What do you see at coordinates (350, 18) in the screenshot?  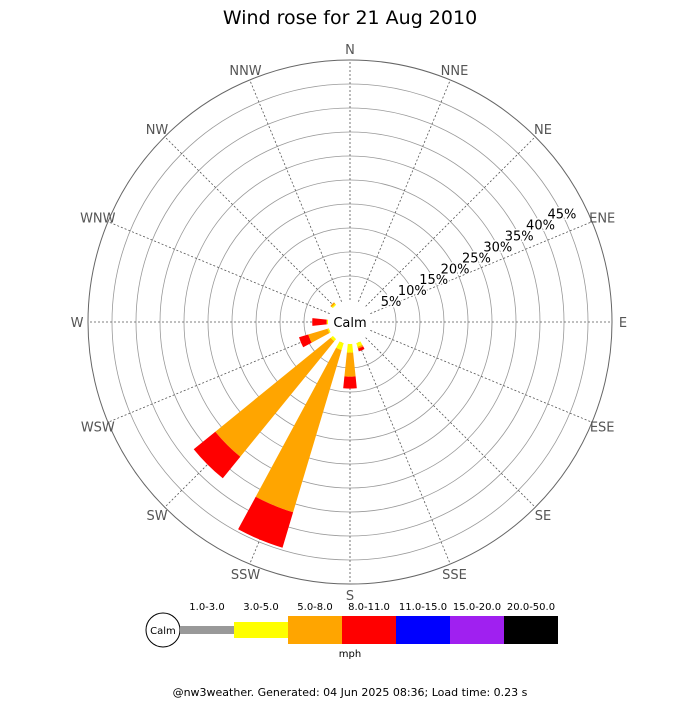 I see `chart-title: Wind rose for 21 Aug 2010` at bounding box center [350, 18].